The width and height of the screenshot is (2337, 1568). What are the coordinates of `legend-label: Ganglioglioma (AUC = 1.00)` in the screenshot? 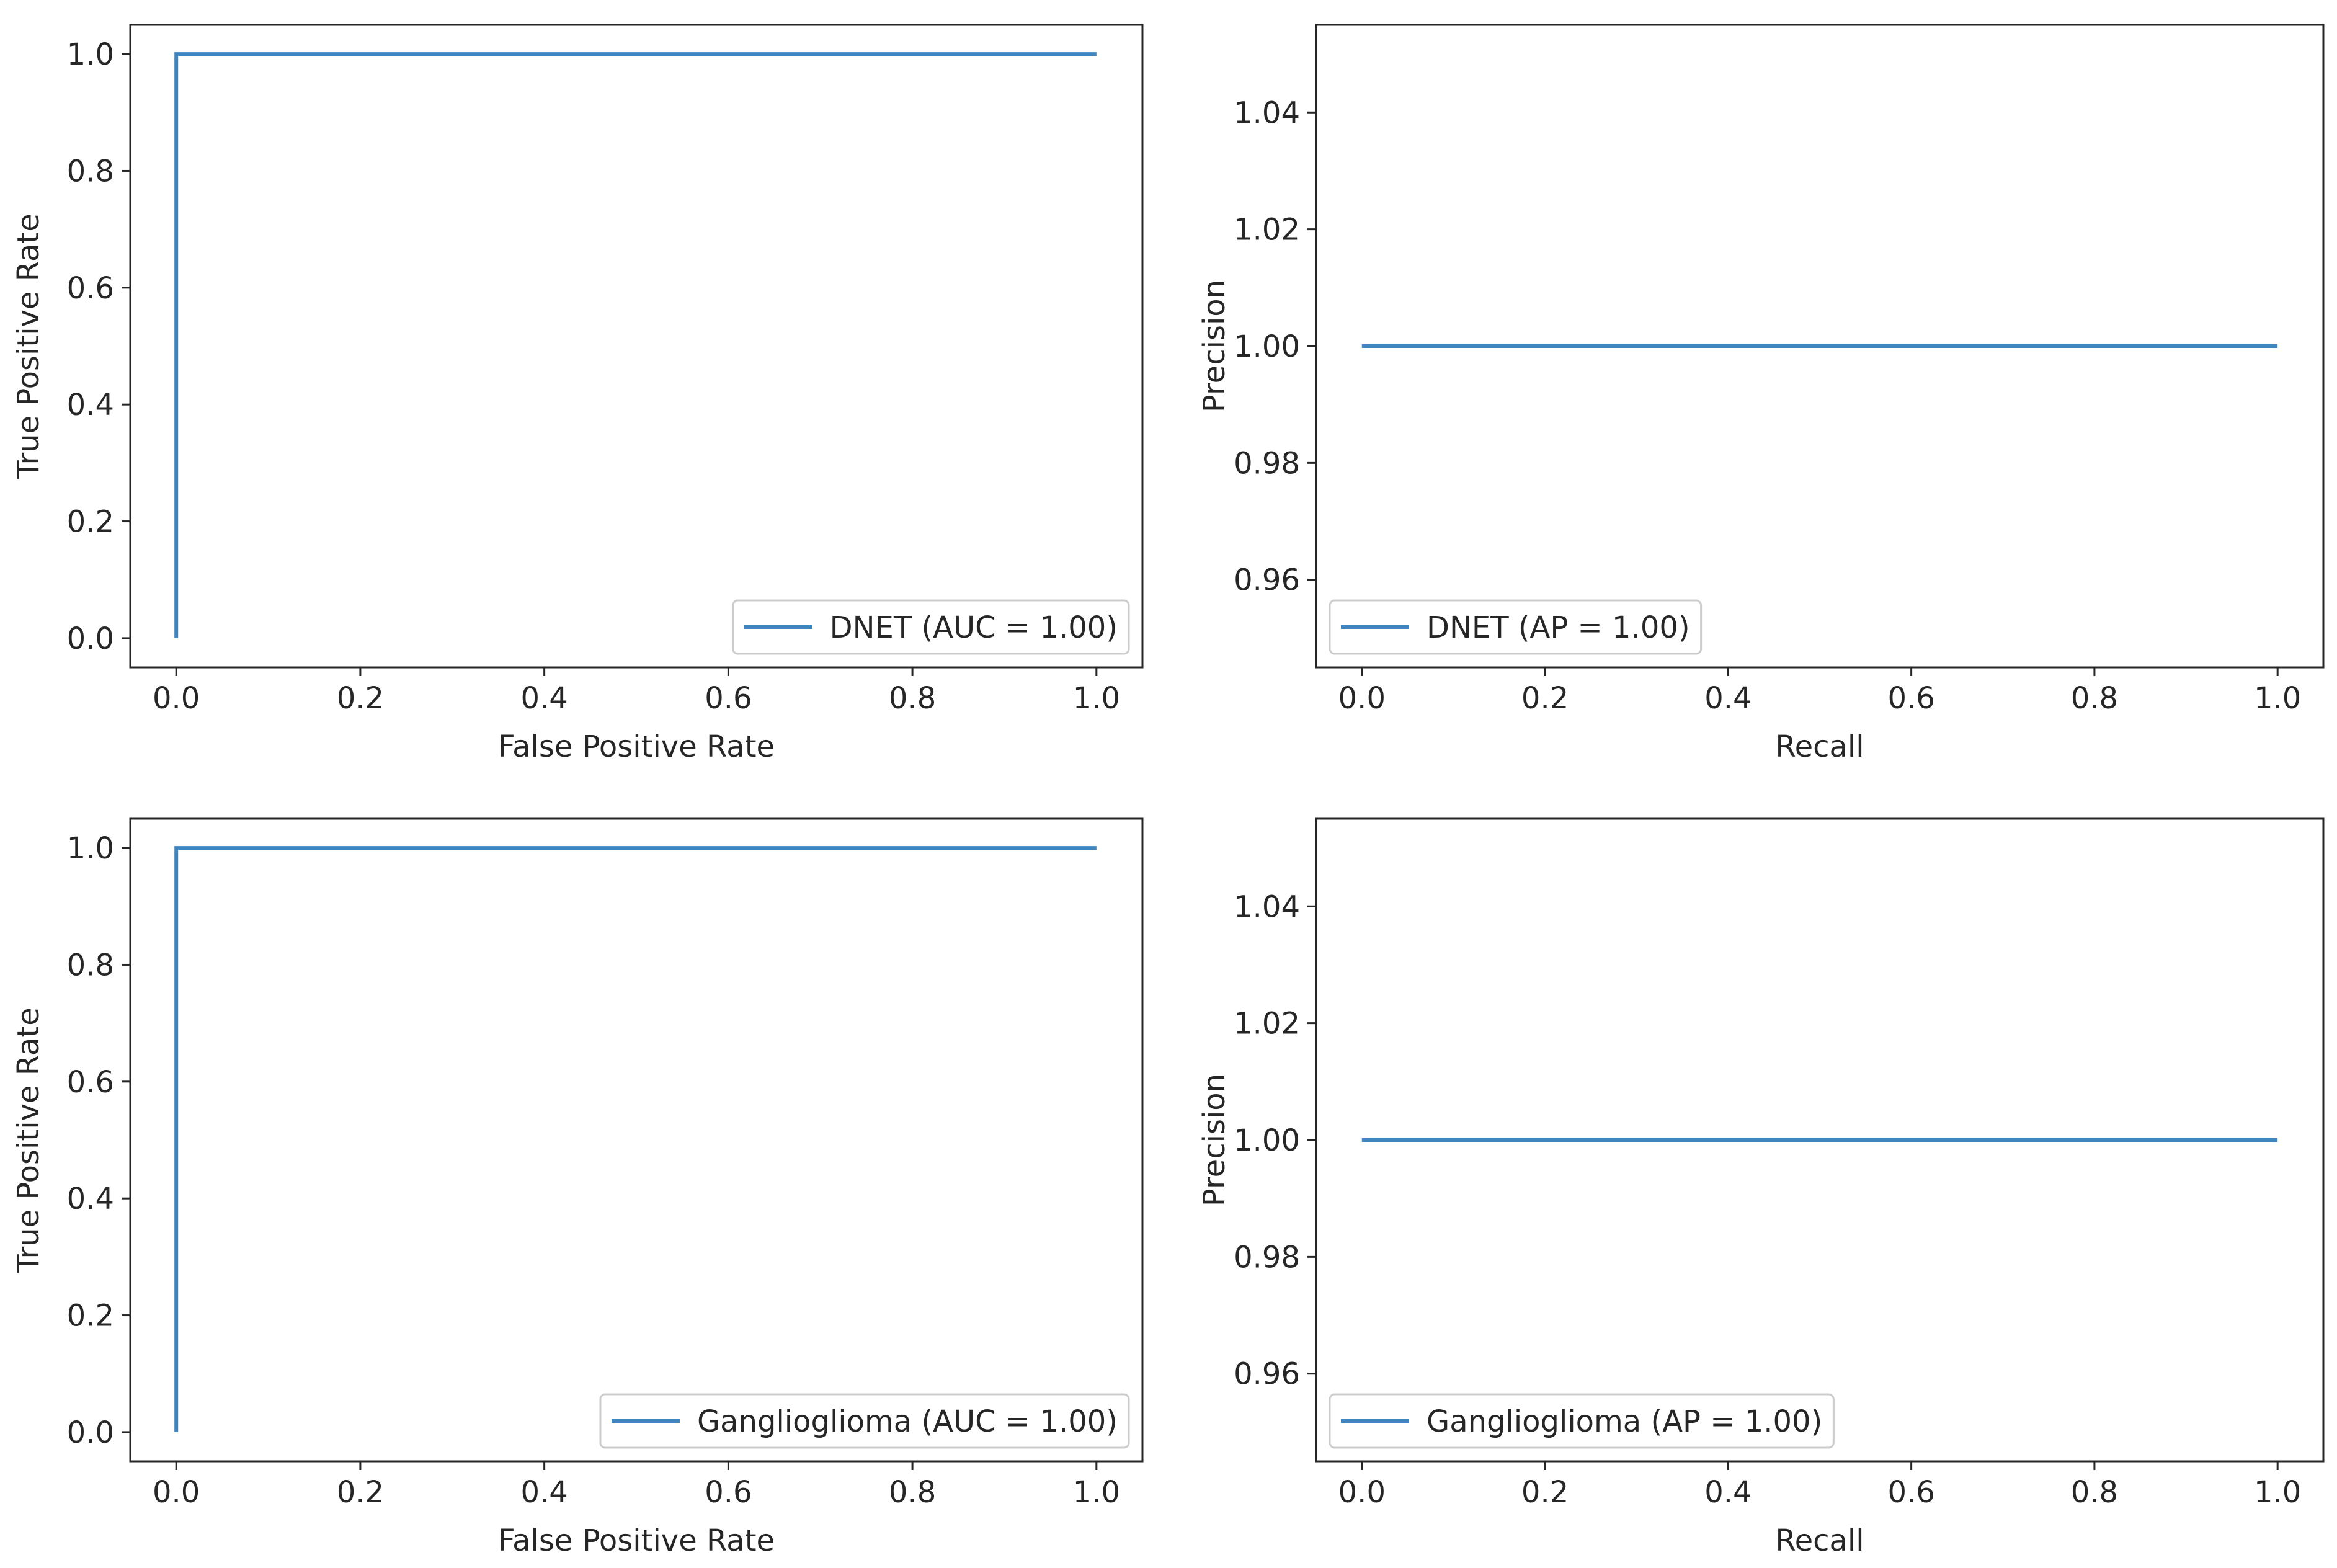 It's located at (907, 1421).